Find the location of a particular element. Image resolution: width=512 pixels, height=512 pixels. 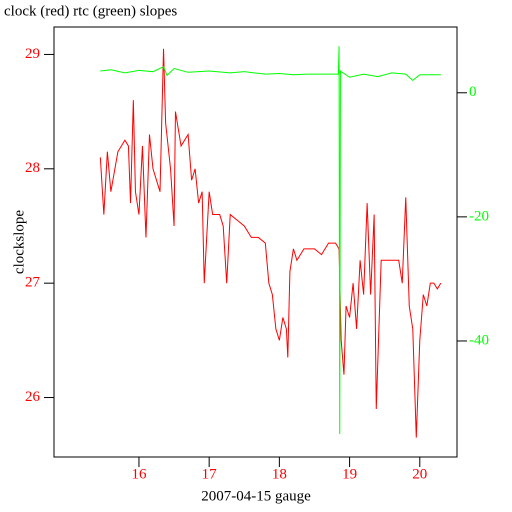

x-axis-label: 2007-04-15 gauge is located at coordinates (256, 496).